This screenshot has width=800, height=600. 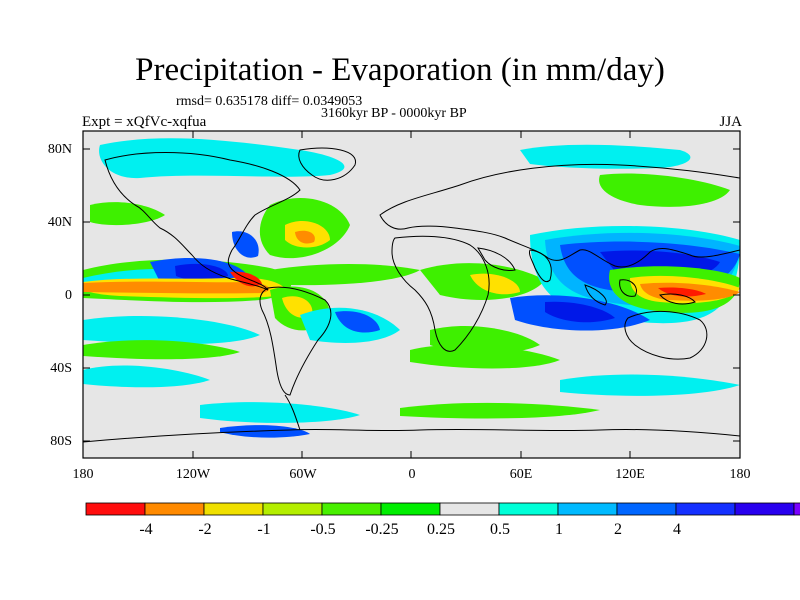 I want to click on lon-label-180w: 180, so click(x=83, y=474).